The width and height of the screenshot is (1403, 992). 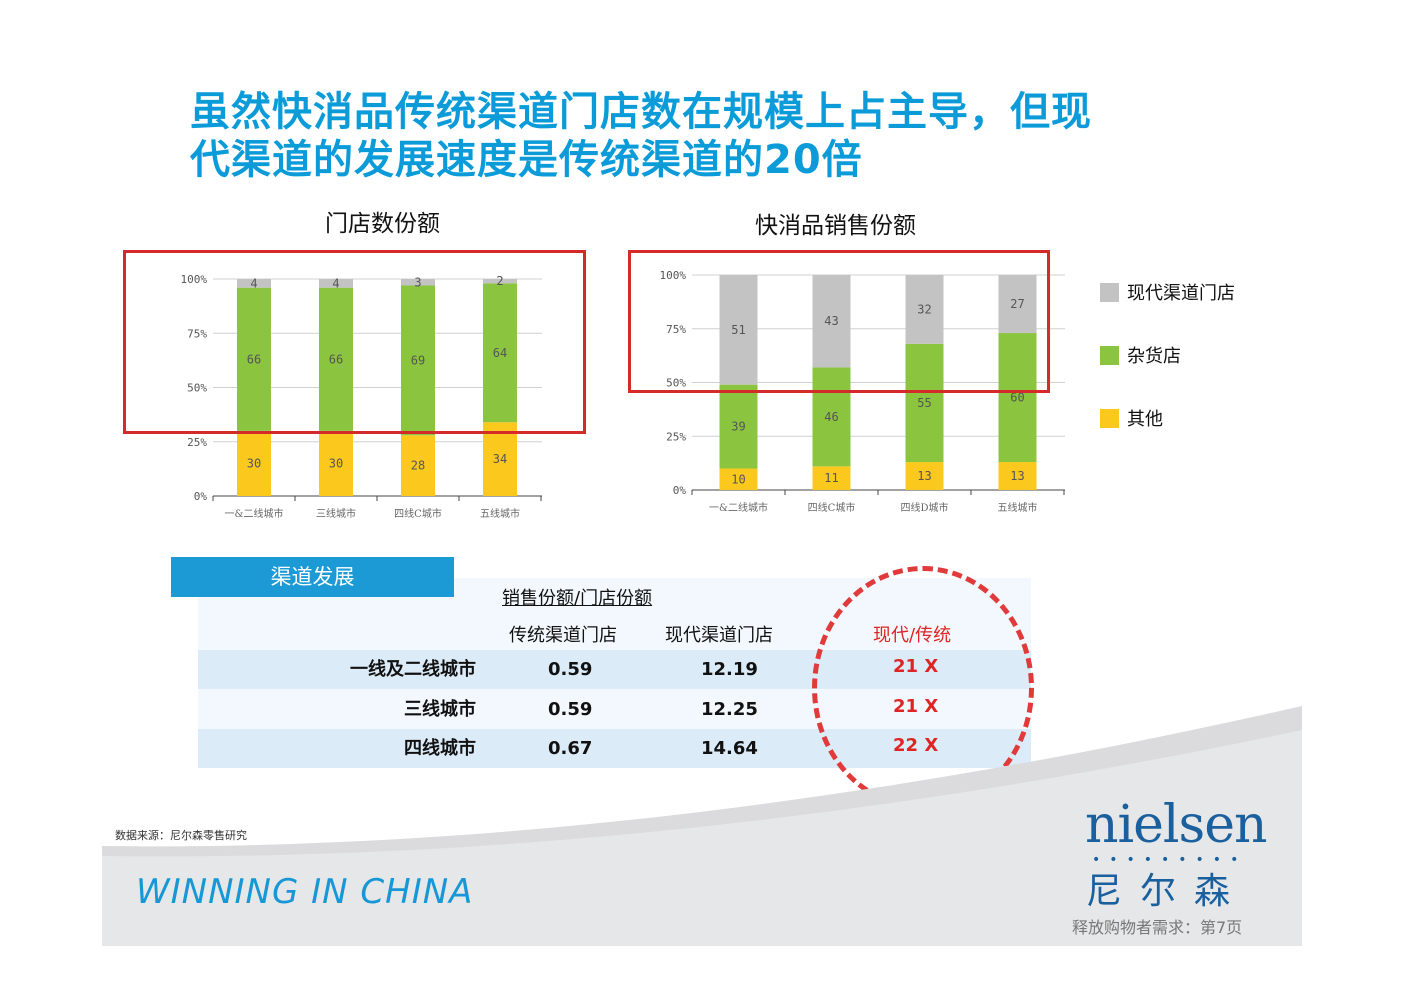 I want to click on data-label: 32, so click(x=924, y=309).